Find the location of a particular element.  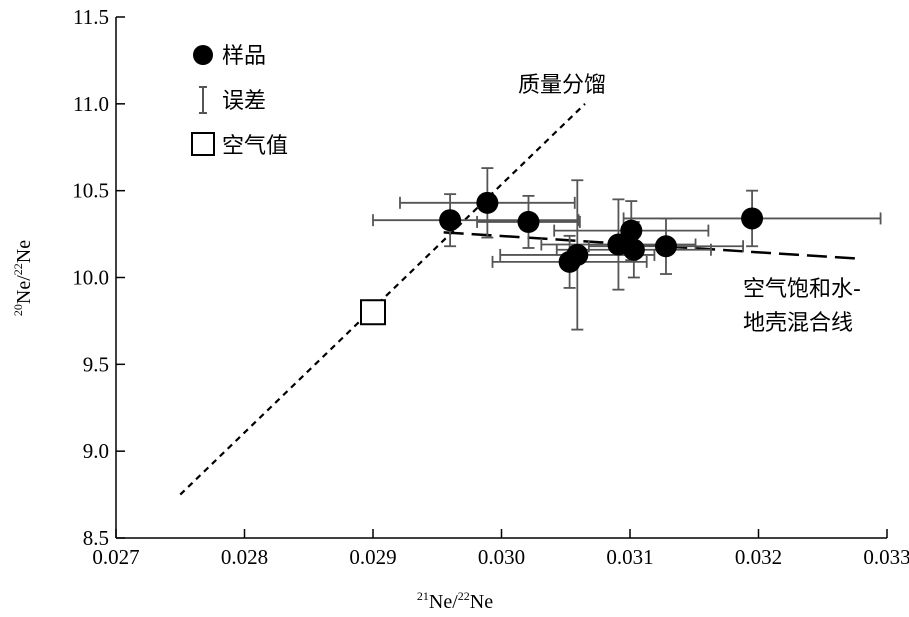

mass-fractionation-label: 质量分馏 is located at coordinates (562, 85).